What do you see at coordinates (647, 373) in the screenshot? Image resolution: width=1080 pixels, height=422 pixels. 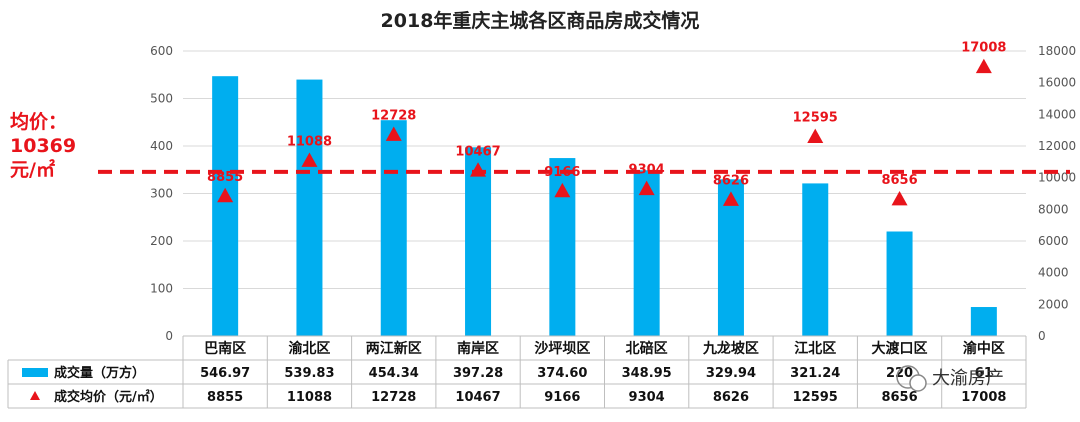 I see `volume-table-value: 348.95` at bounding box center [647, 373].